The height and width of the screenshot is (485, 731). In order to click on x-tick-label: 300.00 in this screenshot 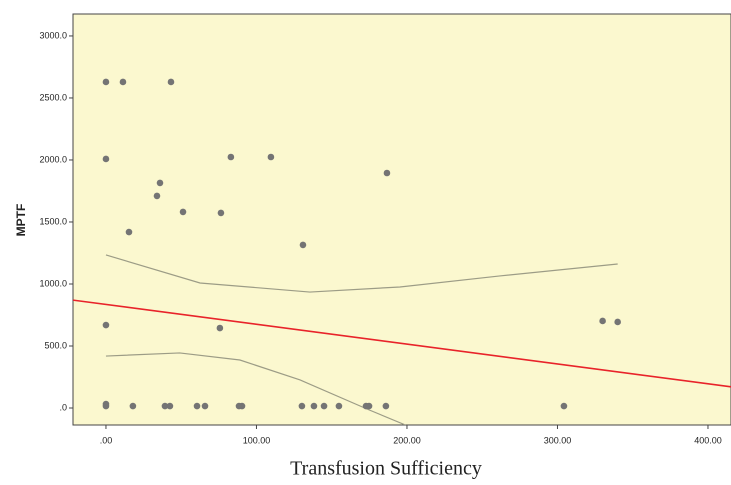, I will do `click(558, 440)`.